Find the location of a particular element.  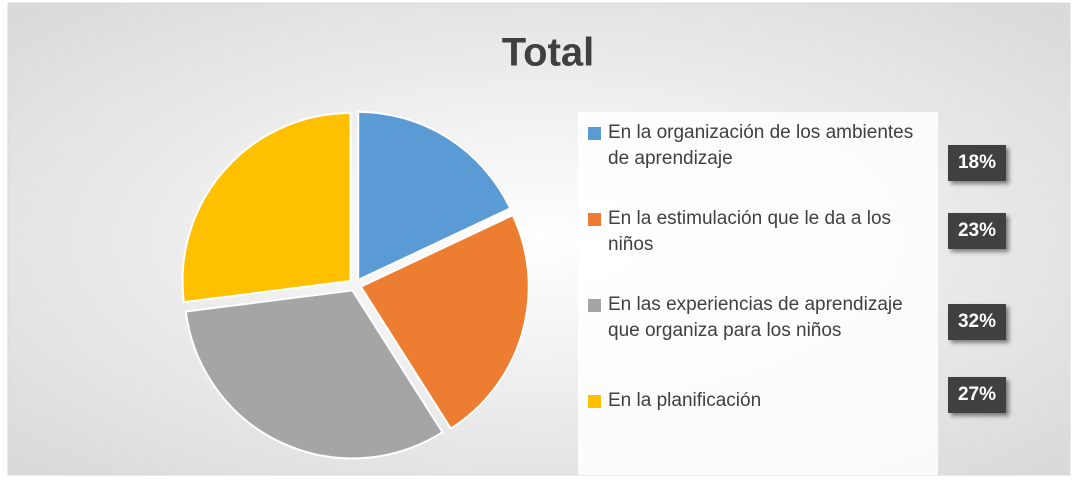

data-label: 18% is located at coordinates (977, 163).